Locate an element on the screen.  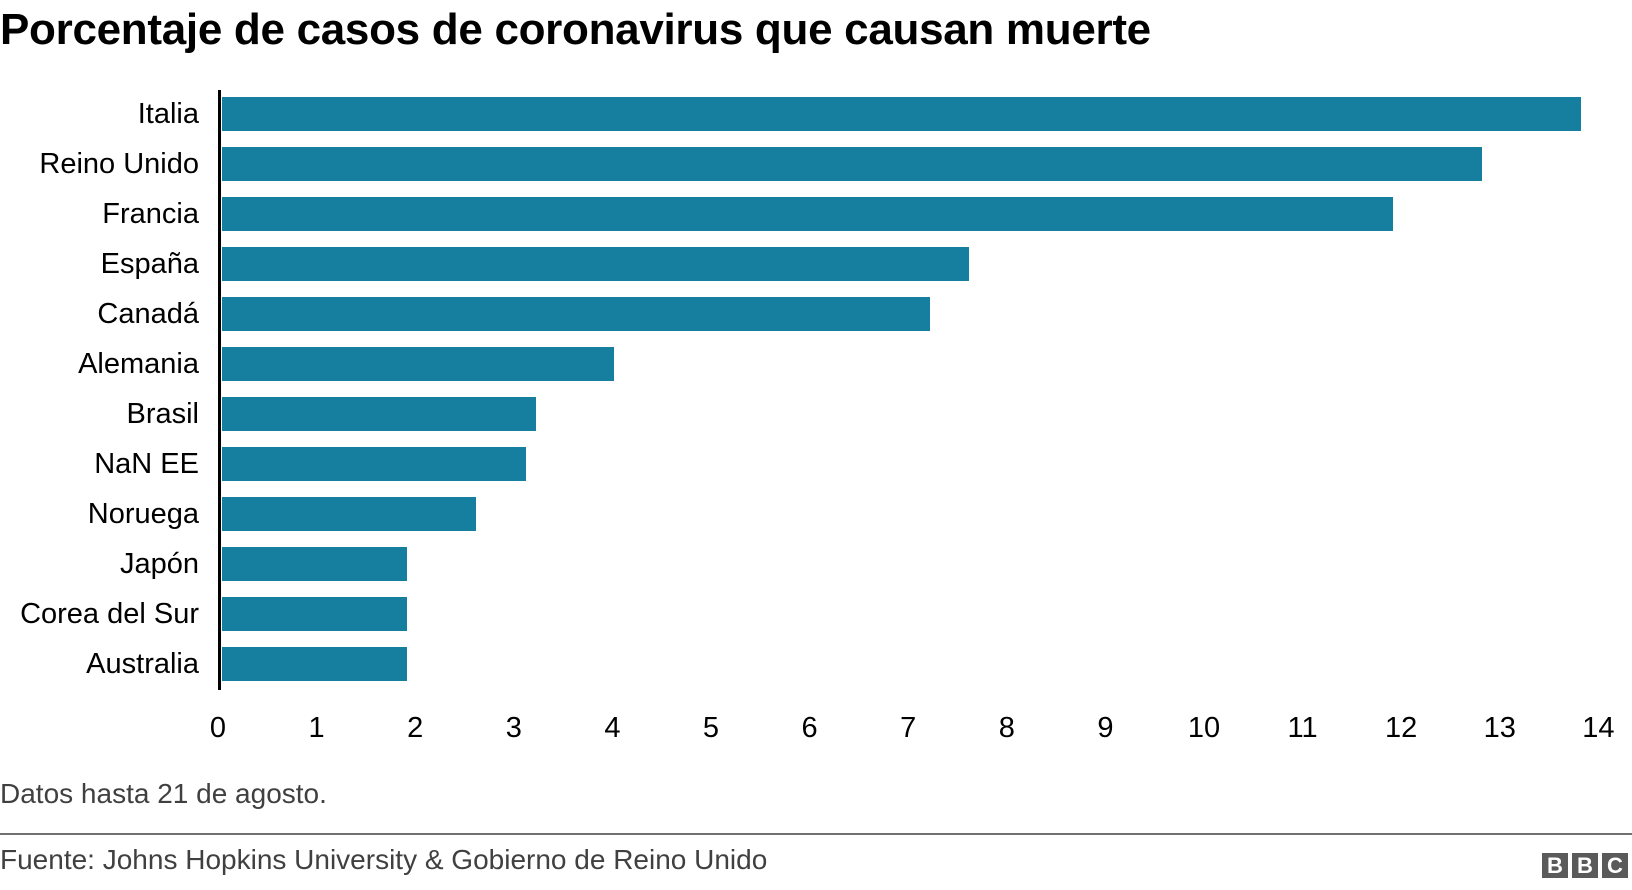
bar-row: Japón is located at coordinates (816, 564).